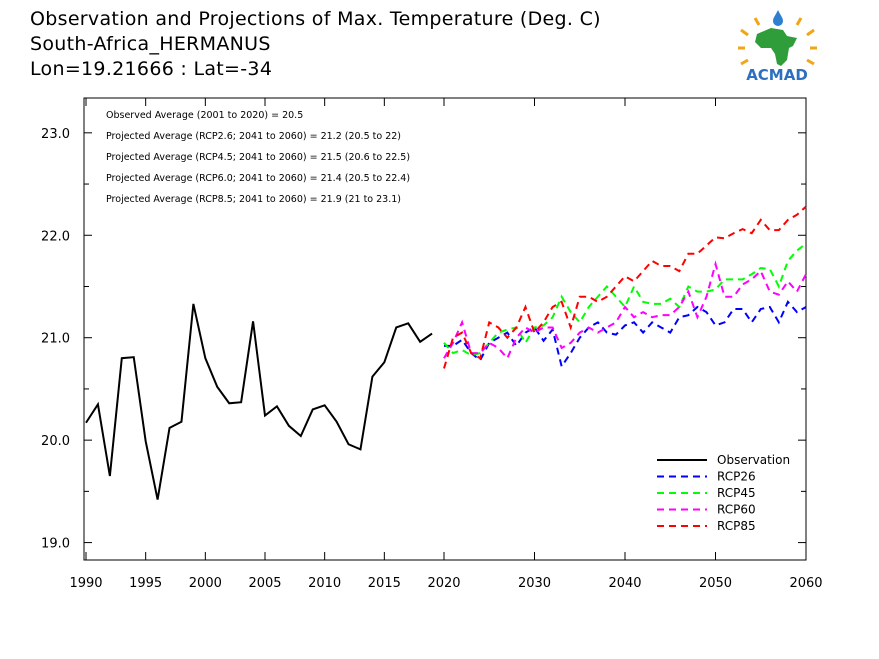  Describe the element at coordinates (151, 69) in the screenshot. I see `chart-subtitle-coordinates: Lon=19.21666 : Lat=-34` at that location.